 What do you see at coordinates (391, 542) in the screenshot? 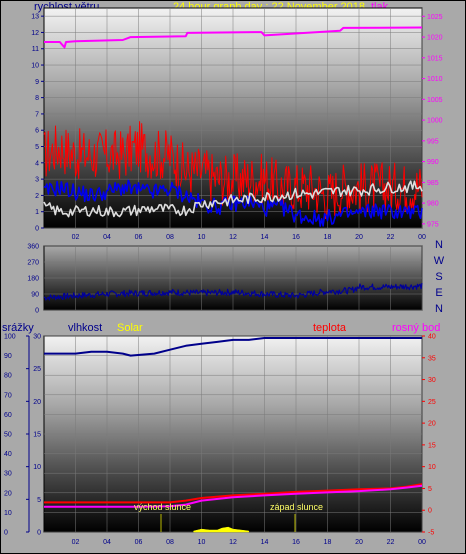
I see `temperature-time-label: 22` at bounding box center [391, 542].